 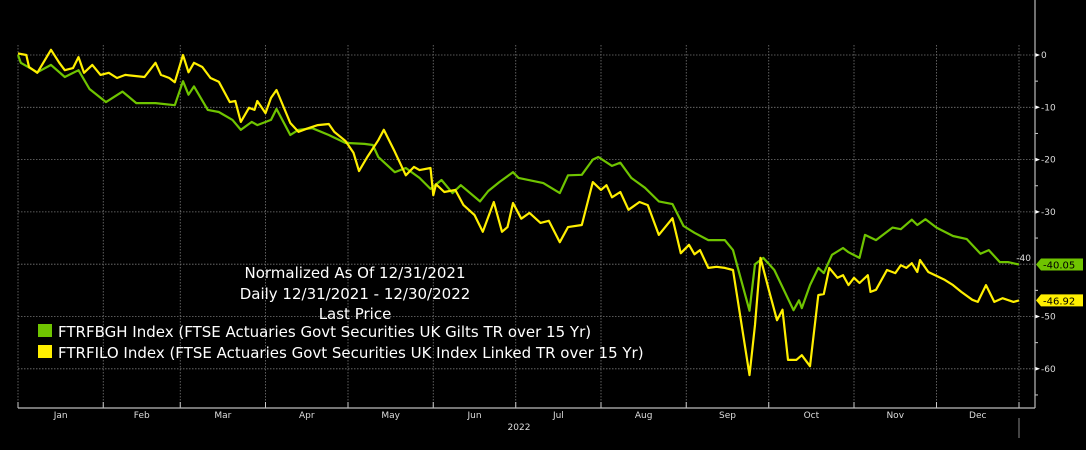 What do you see at coordinates (812, 416) in the screenshot?
I see `x-tick-label: Oct` at bounding box center [812, 416].